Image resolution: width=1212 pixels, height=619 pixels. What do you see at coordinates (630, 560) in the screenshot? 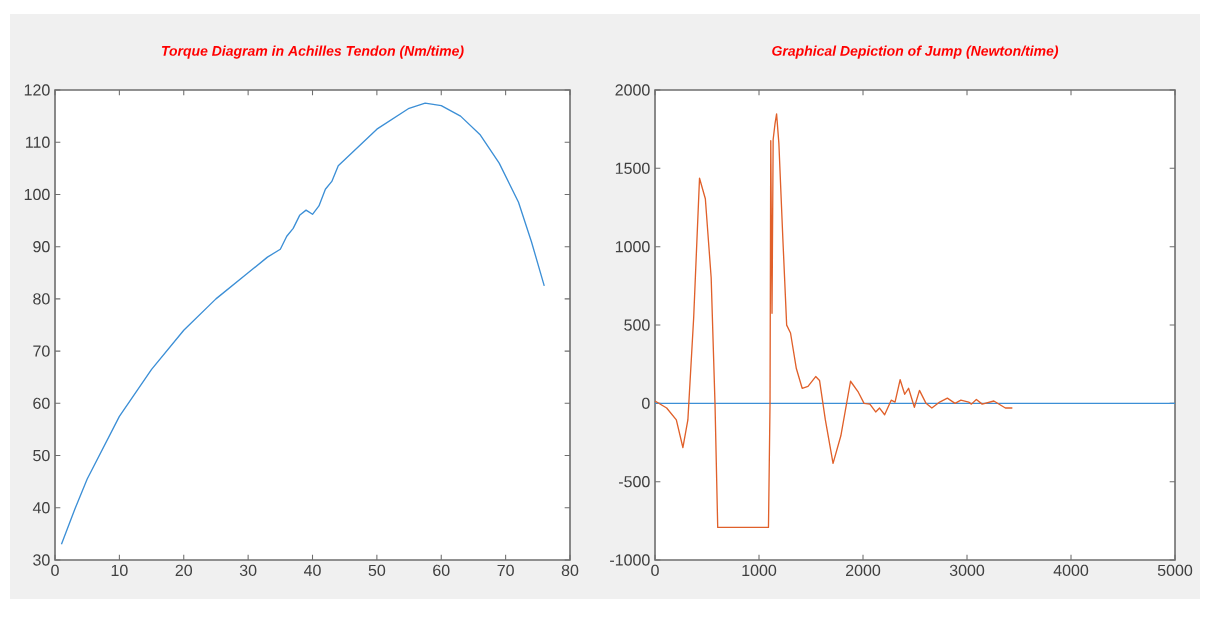
I see `y-tick-label: -1000` at bounding box center [630, 560].